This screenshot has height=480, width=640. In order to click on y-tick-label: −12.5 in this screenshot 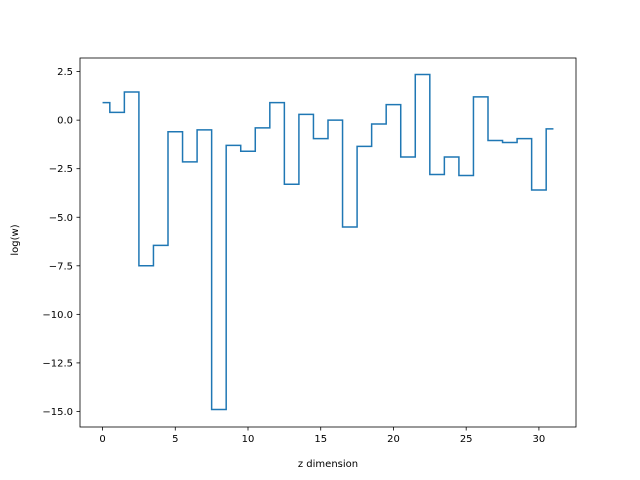, I will do `click(57, 363)`.